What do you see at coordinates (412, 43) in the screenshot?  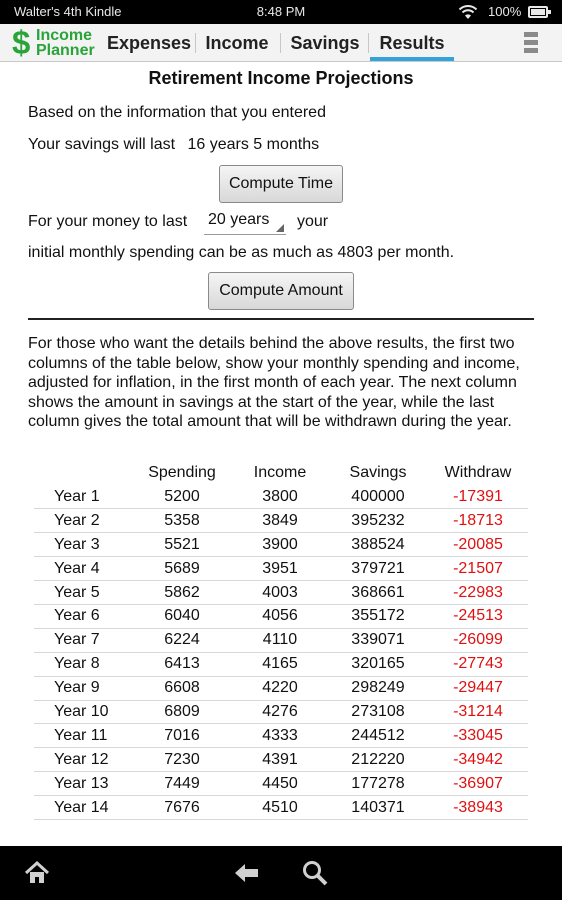 I see `tab-results: Results` at bounding box center [412, 43].